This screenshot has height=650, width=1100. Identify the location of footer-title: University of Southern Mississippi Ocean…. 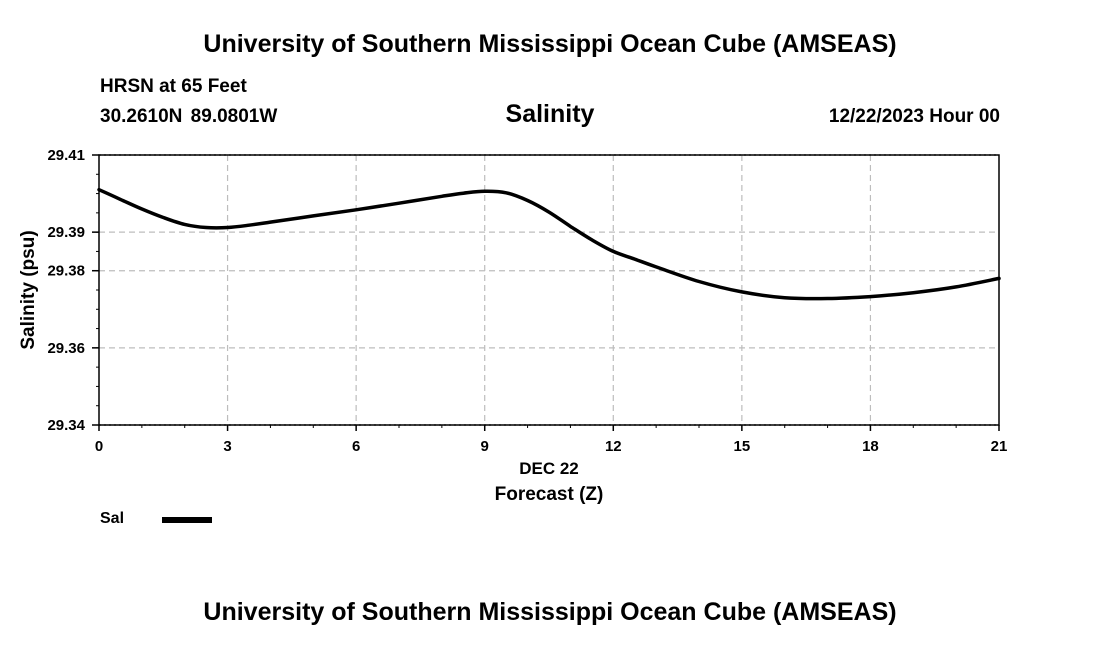
(550, 612).